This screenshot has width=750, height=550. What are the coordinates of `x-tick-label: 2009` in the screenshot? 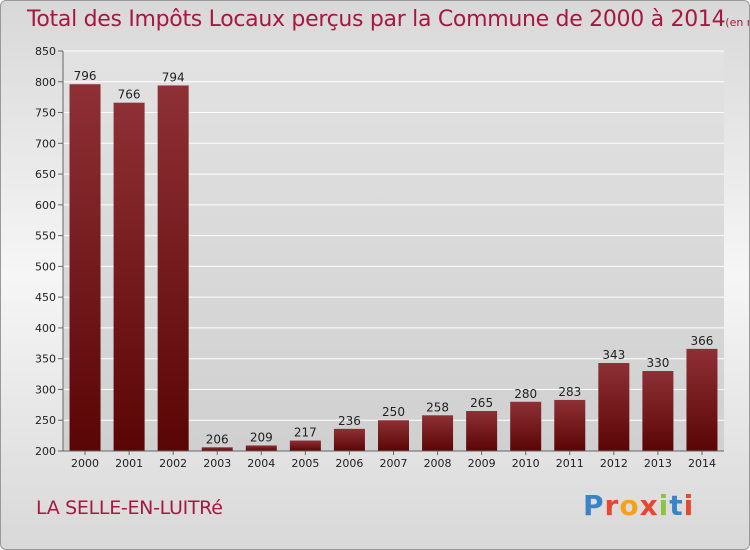 It's located at (482, 463).